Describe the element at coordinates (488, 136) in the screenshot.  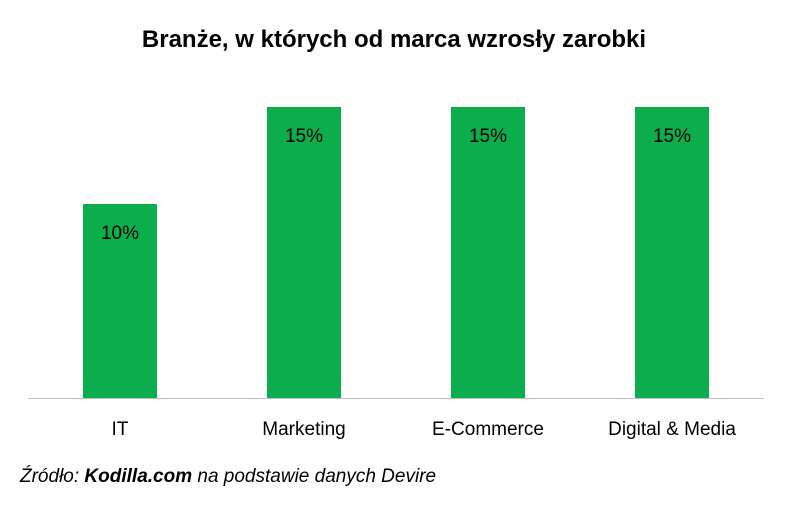
I see `value-label-2: 15%` at that location.